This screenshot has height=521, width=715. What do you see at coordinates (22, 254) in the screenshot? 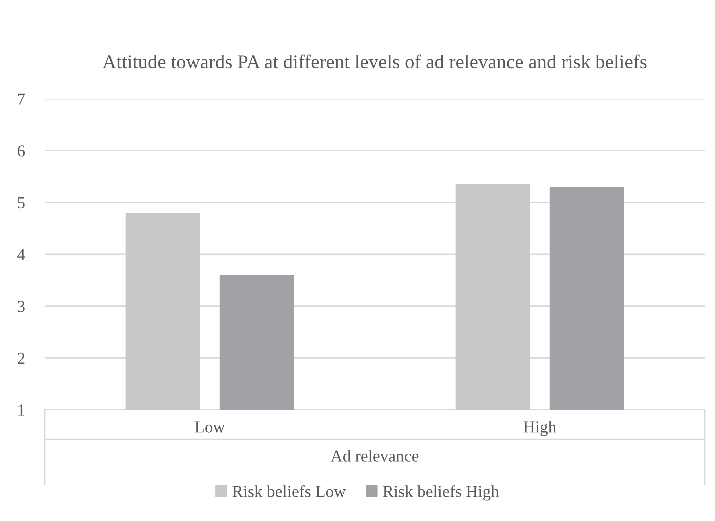
I see `y-tick-label: 4` at bounding box center [22, 254].